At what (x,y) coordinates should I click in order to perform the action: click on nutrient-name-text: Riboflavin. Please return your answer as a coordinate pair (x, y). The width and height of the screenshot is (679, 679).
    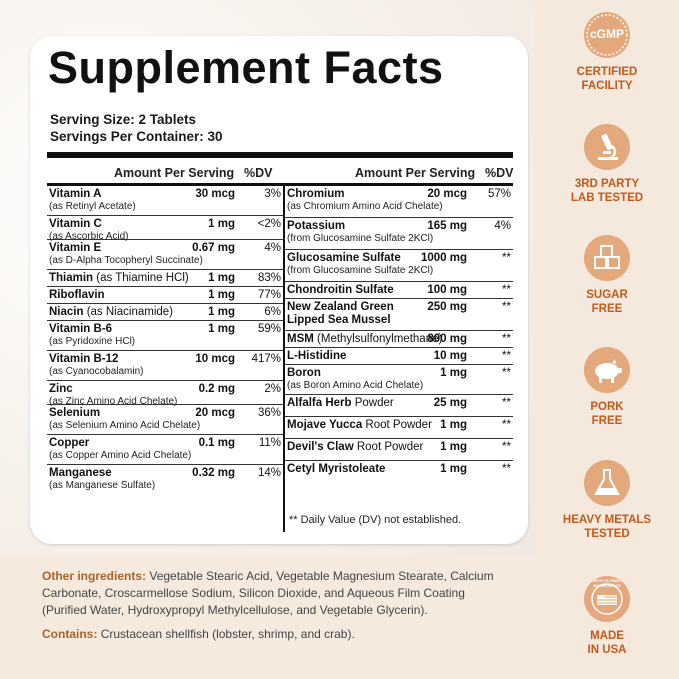
    Looking at the image, I should click on (77, 295).